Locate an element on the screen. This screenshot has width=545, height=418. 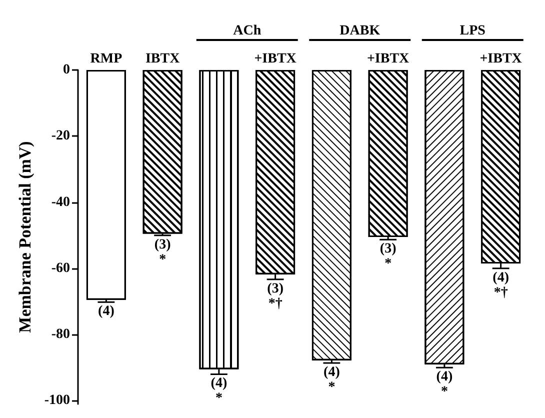
y-tick-label: 0 is located at coordinates (66, 70).